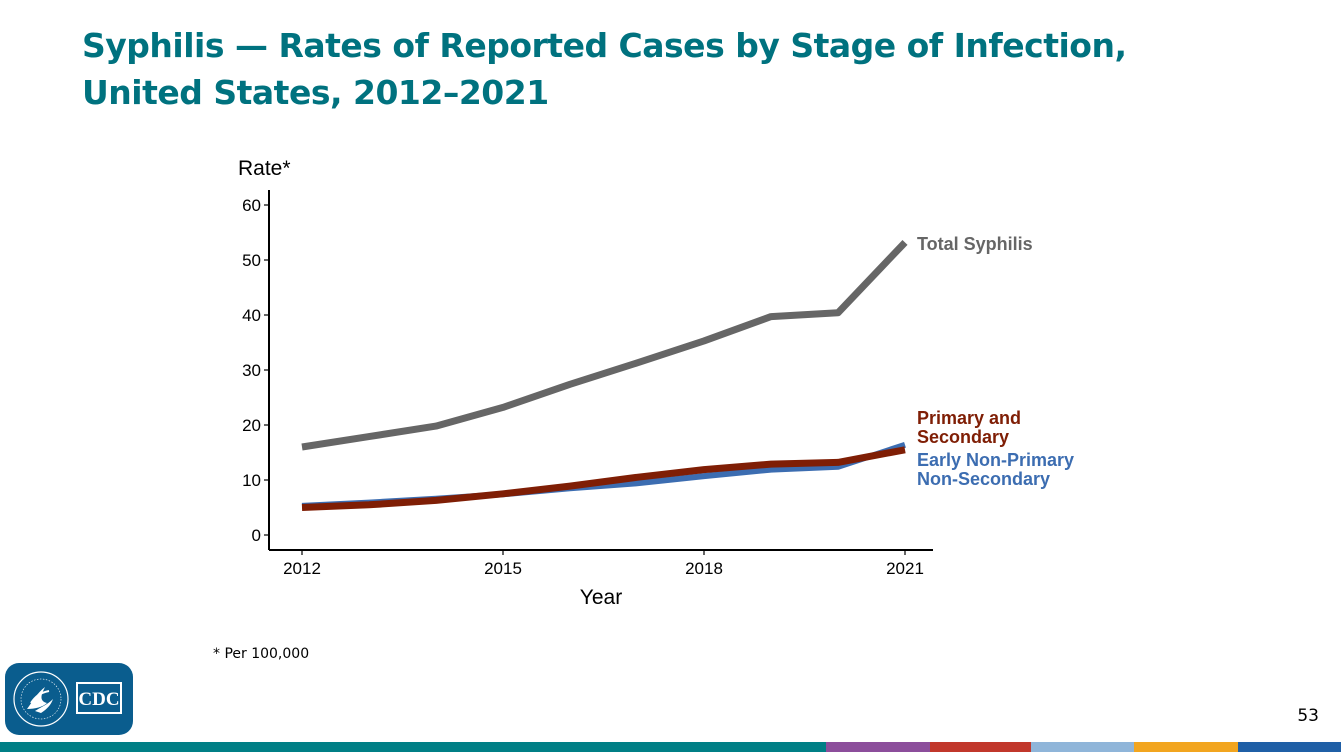 This screenshot has height=752, width=1341. Describe the element at coordinates (704, 568) in the screenshot. I see `x-tick-label: 2018` at that location.